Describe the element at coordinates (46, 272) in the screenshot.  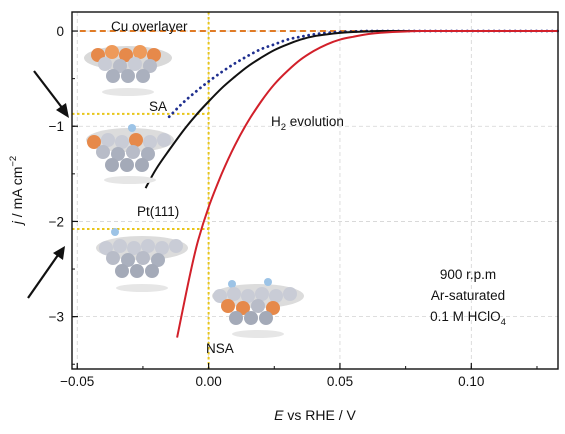
I see `arrow-icon-lower` at that location.